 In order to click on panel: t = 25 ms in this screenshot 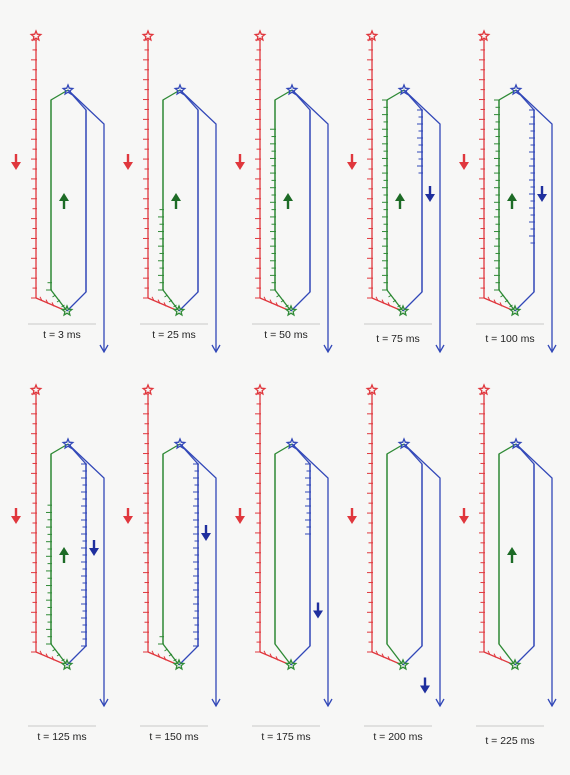, I will do `click(172, 191)`.